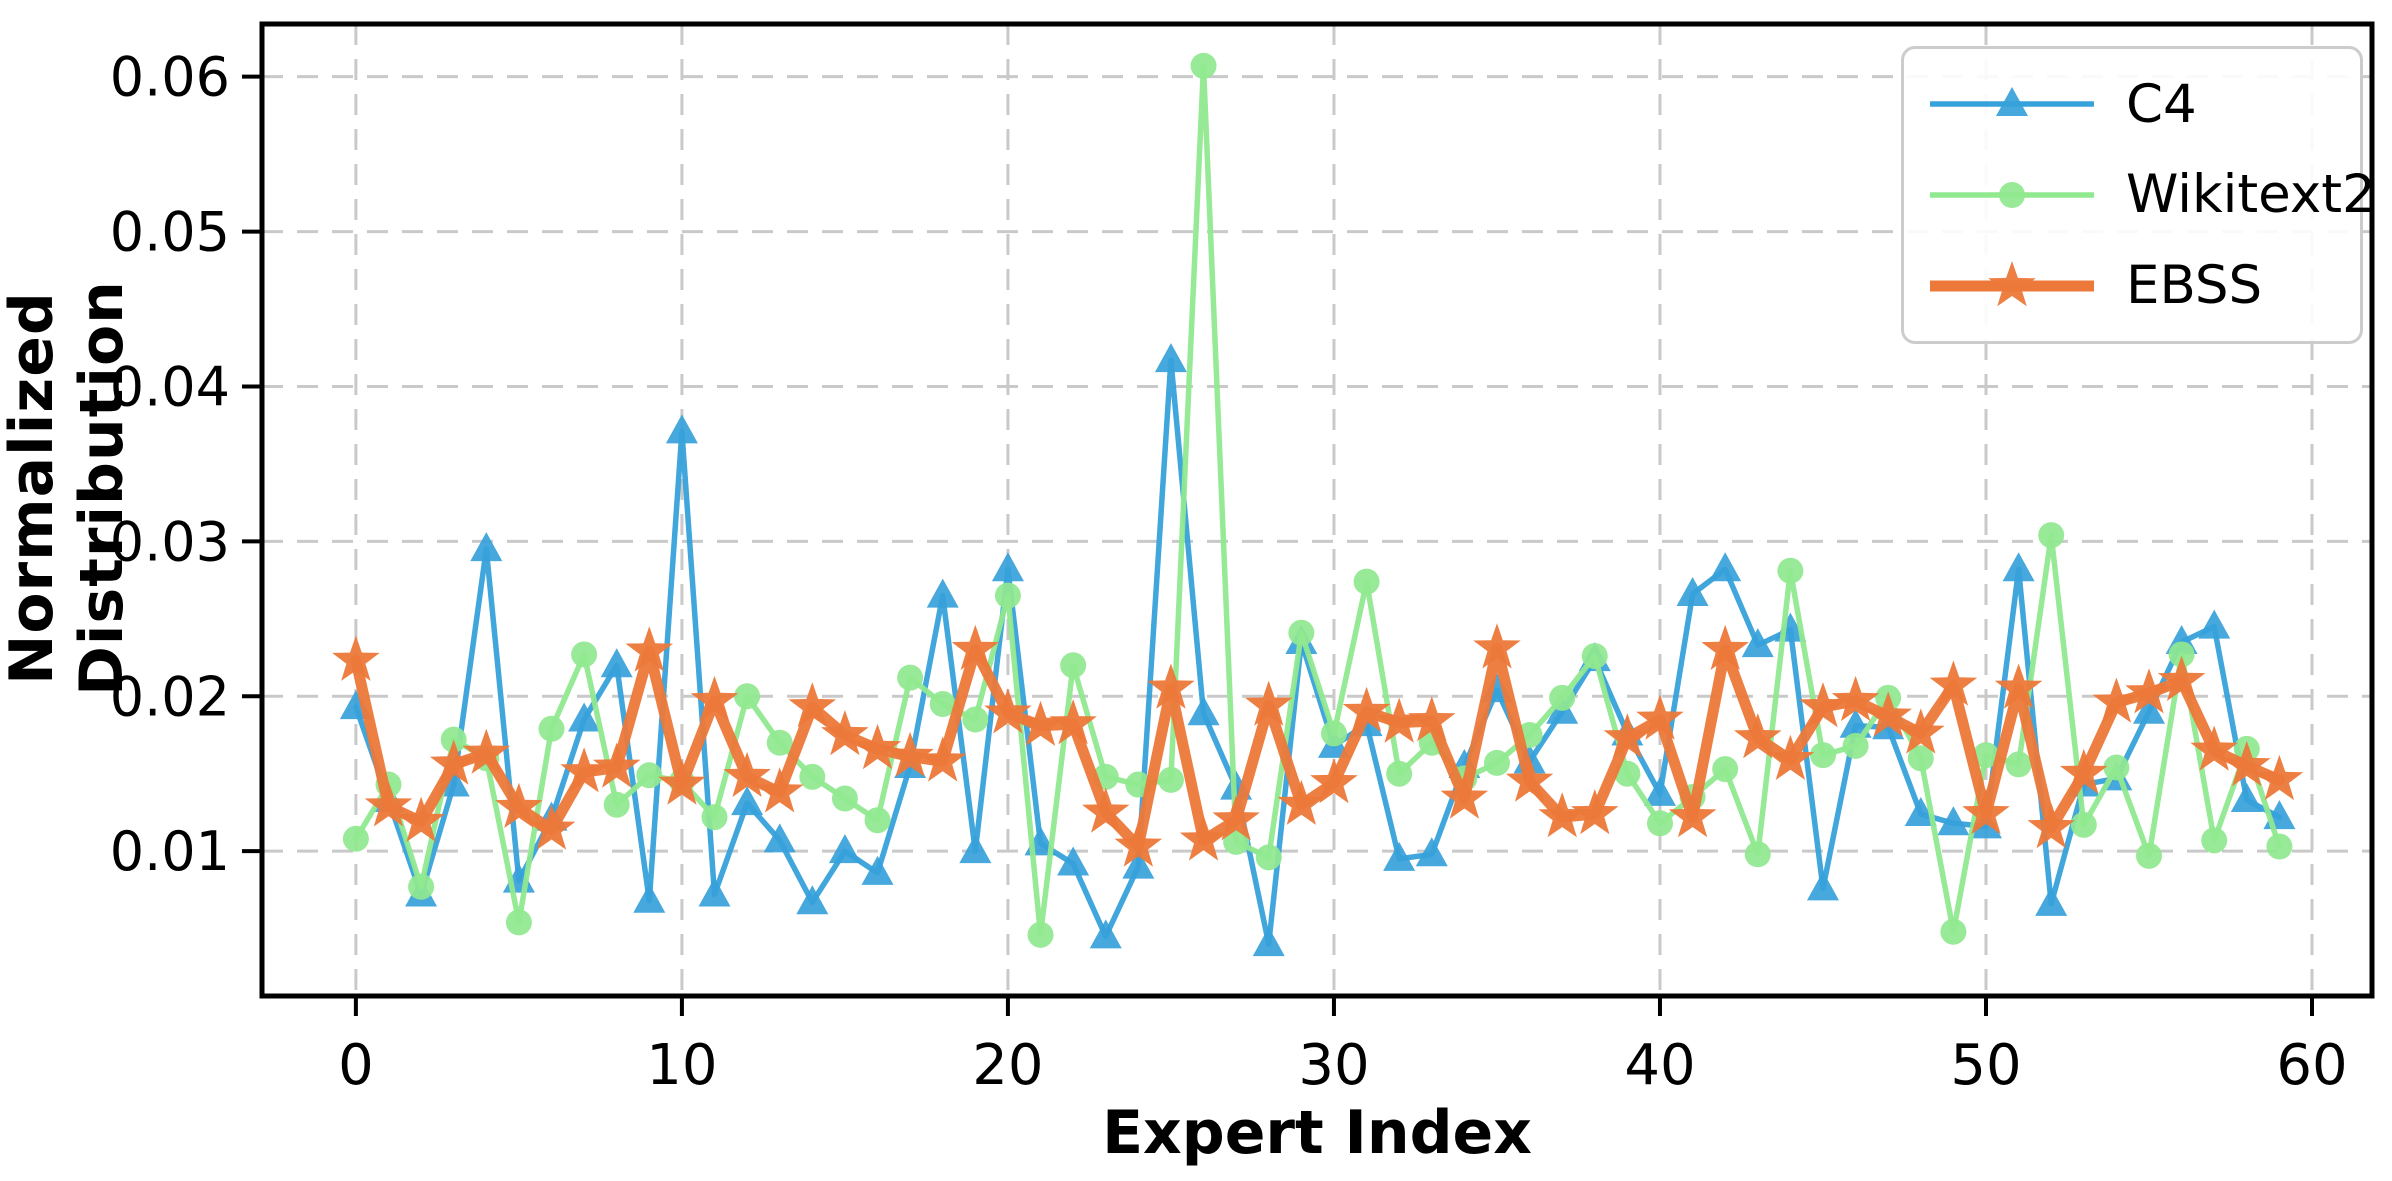 The height and width of the screenshot is (1181, 2392). Describe the element at coordinates (170, 696) in the screenshot. I see `y-tick-label: 0.02` at that location.